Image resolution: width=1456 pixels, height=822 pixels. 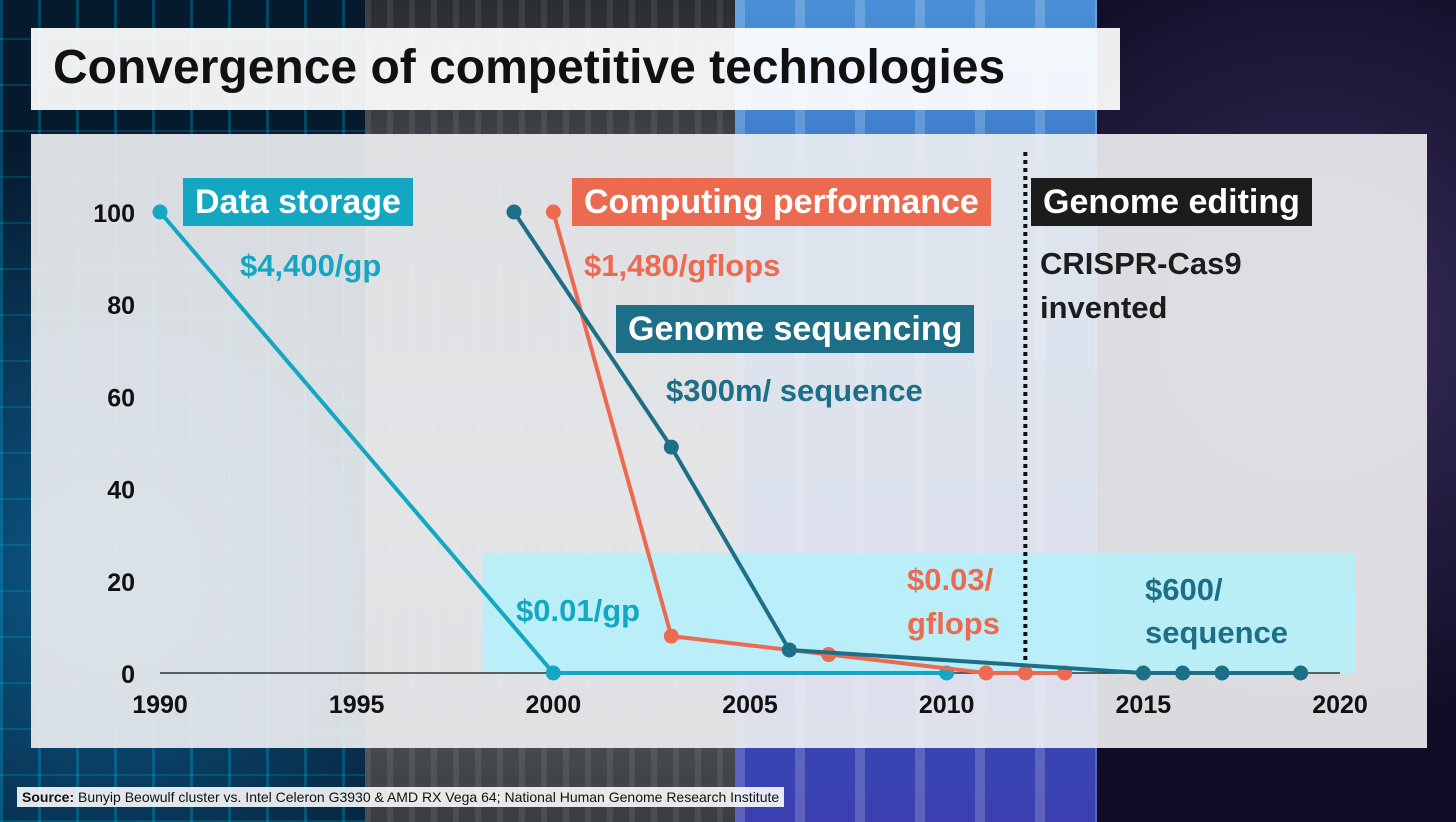 I want to click on y-tick-label: 80, so click(x=121, y=306).